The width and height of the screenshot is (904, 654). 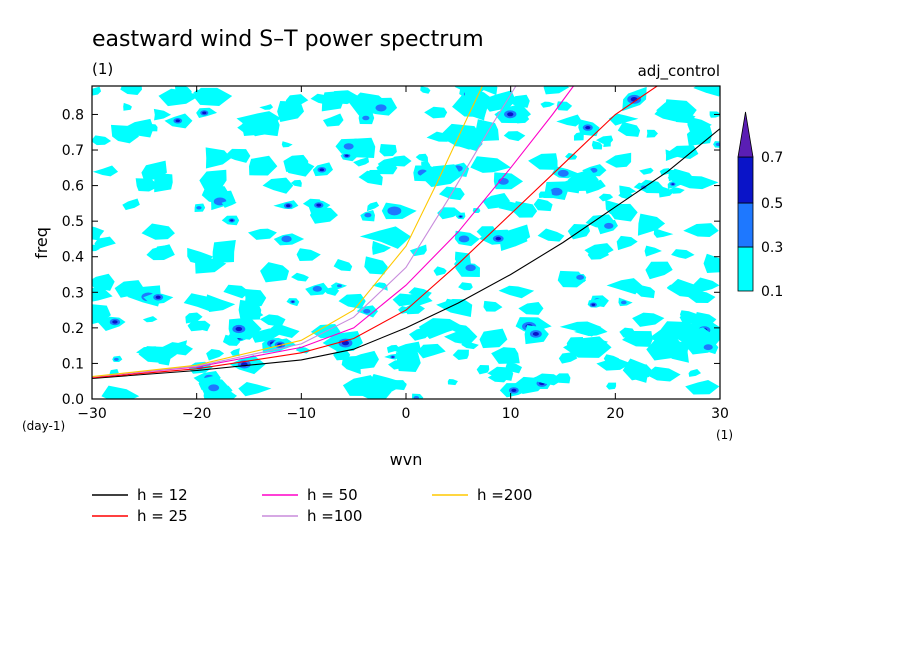 I want to click on legend-item: h =100, so click(x=312, y=516).